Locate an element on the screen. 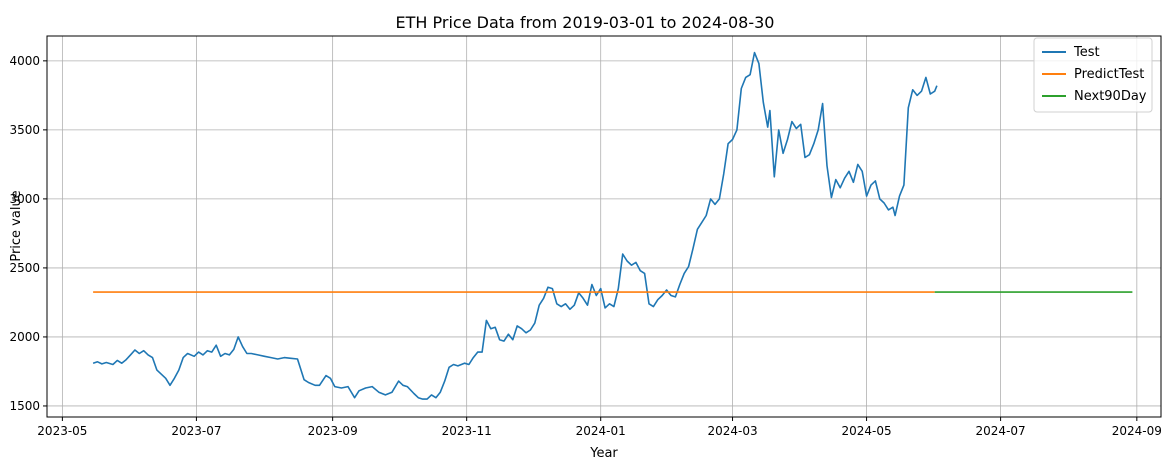 The width and height of the screenshot is (1169, 470). x-tick-label: 2024-09 is located at coordinates (1137, 431).